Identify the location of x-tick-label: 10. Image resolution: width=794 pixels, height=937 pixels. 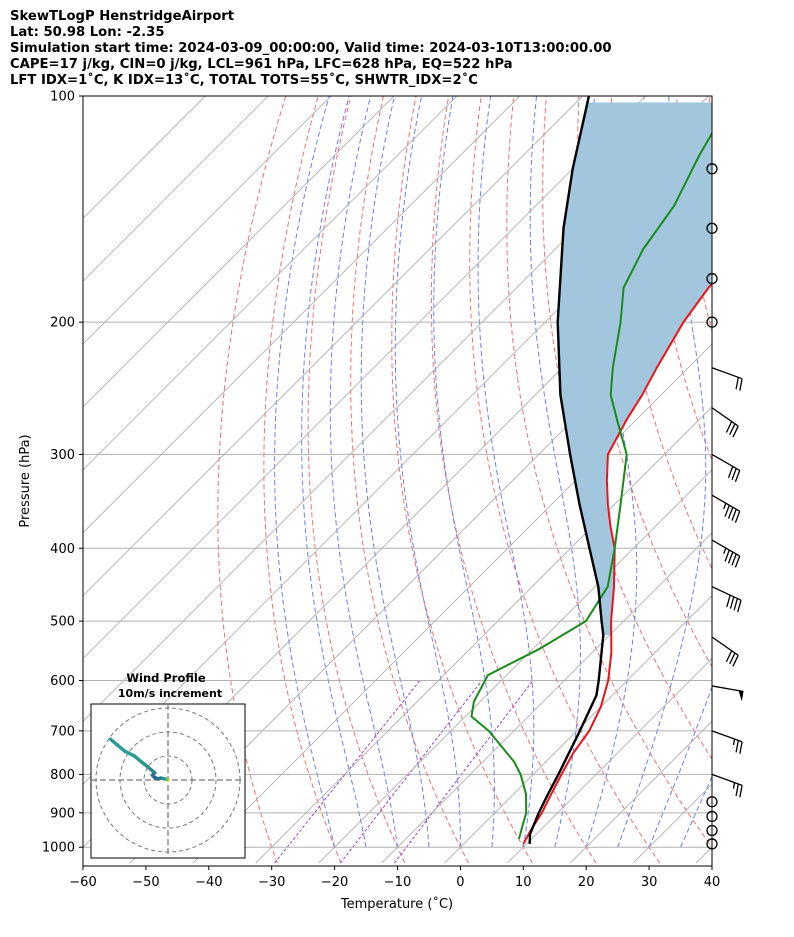
(523, 882).